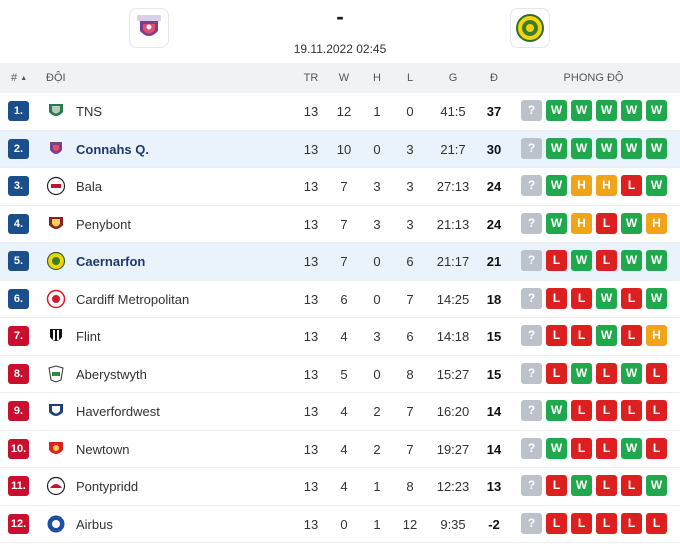 This screenshot has height=547, width=680. Describe the element at coordinates (103, 224) in the screenshot. I see `team-name: Penybont` at that location.